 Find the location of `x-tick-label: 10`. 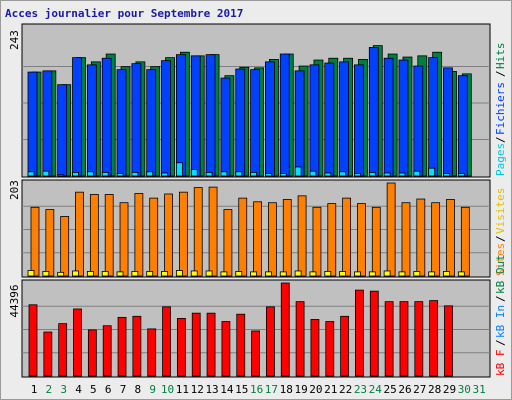

x-tick-label: 10 is located at coordinates (167, 389).